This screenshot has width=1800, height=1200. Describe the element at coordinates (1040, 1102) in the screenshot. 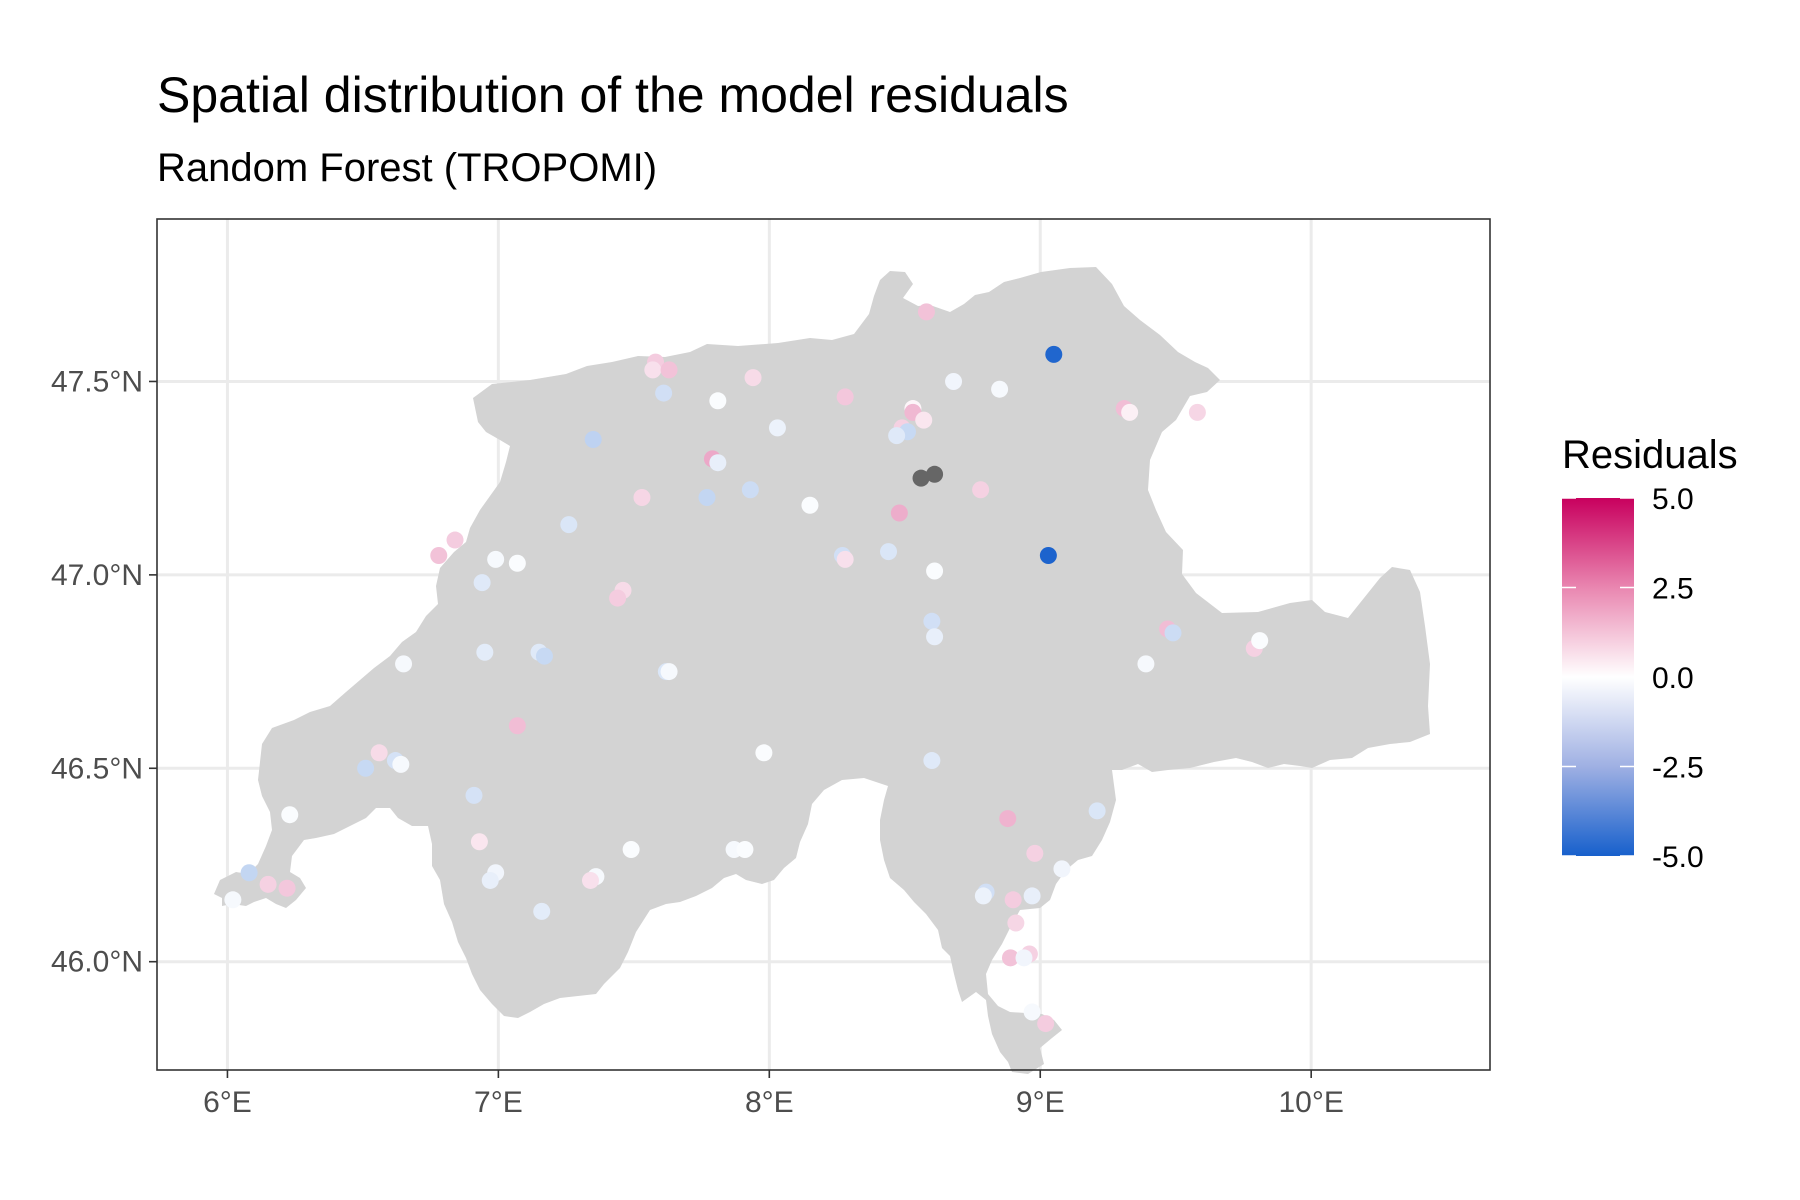

I see `x-tick-label: 9°E` at that location.